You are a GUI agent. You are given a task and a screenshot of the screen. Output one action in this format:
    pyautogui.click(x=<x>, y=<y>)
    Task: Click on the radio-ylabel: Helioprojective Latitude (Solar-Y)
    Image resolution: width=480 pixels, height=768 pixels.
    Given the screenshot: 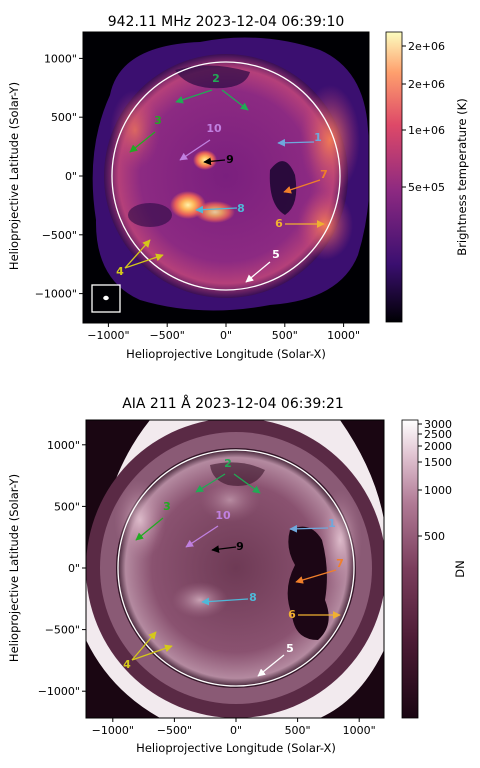 What is the action you would take?
    pyautogui.click(x=14, y=176)
    